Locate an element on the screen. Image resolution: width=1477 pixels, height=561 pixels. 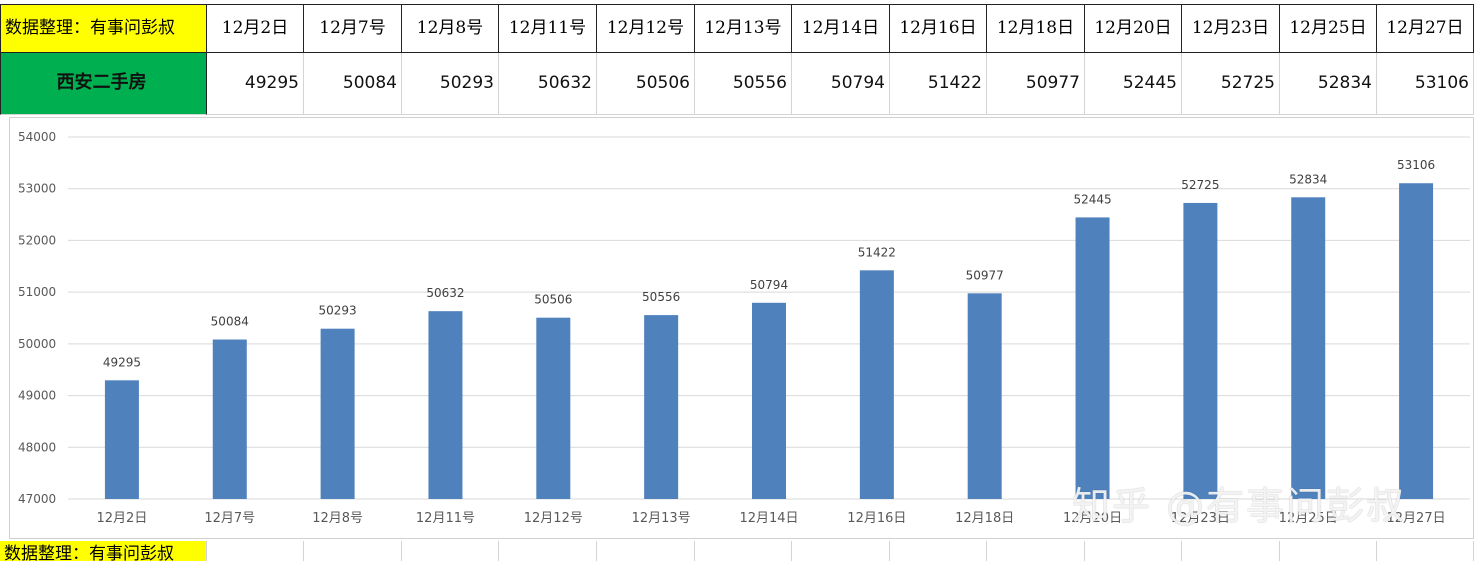
x-tick-label: 12月2日 is located at coordinates (122, 518).